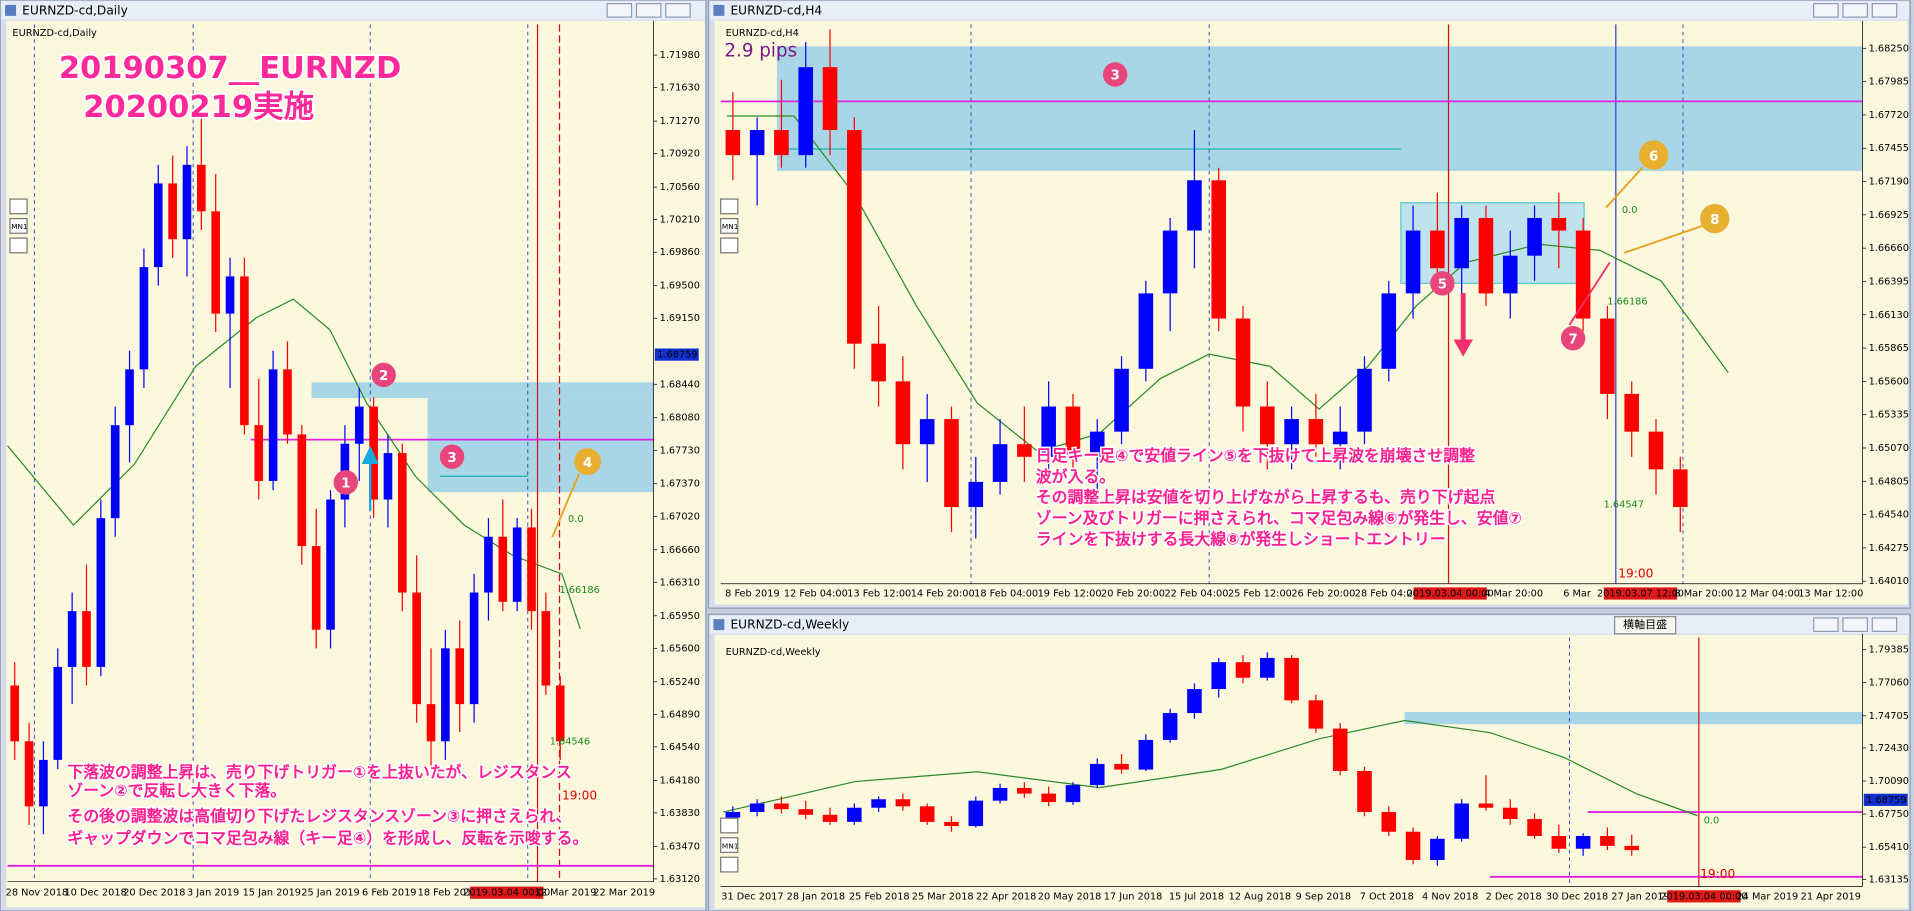 The height and width of the screenshot is (911, 1914). I want to click on window-title: EURNZD-cd,Weekly, so click(789, 625).